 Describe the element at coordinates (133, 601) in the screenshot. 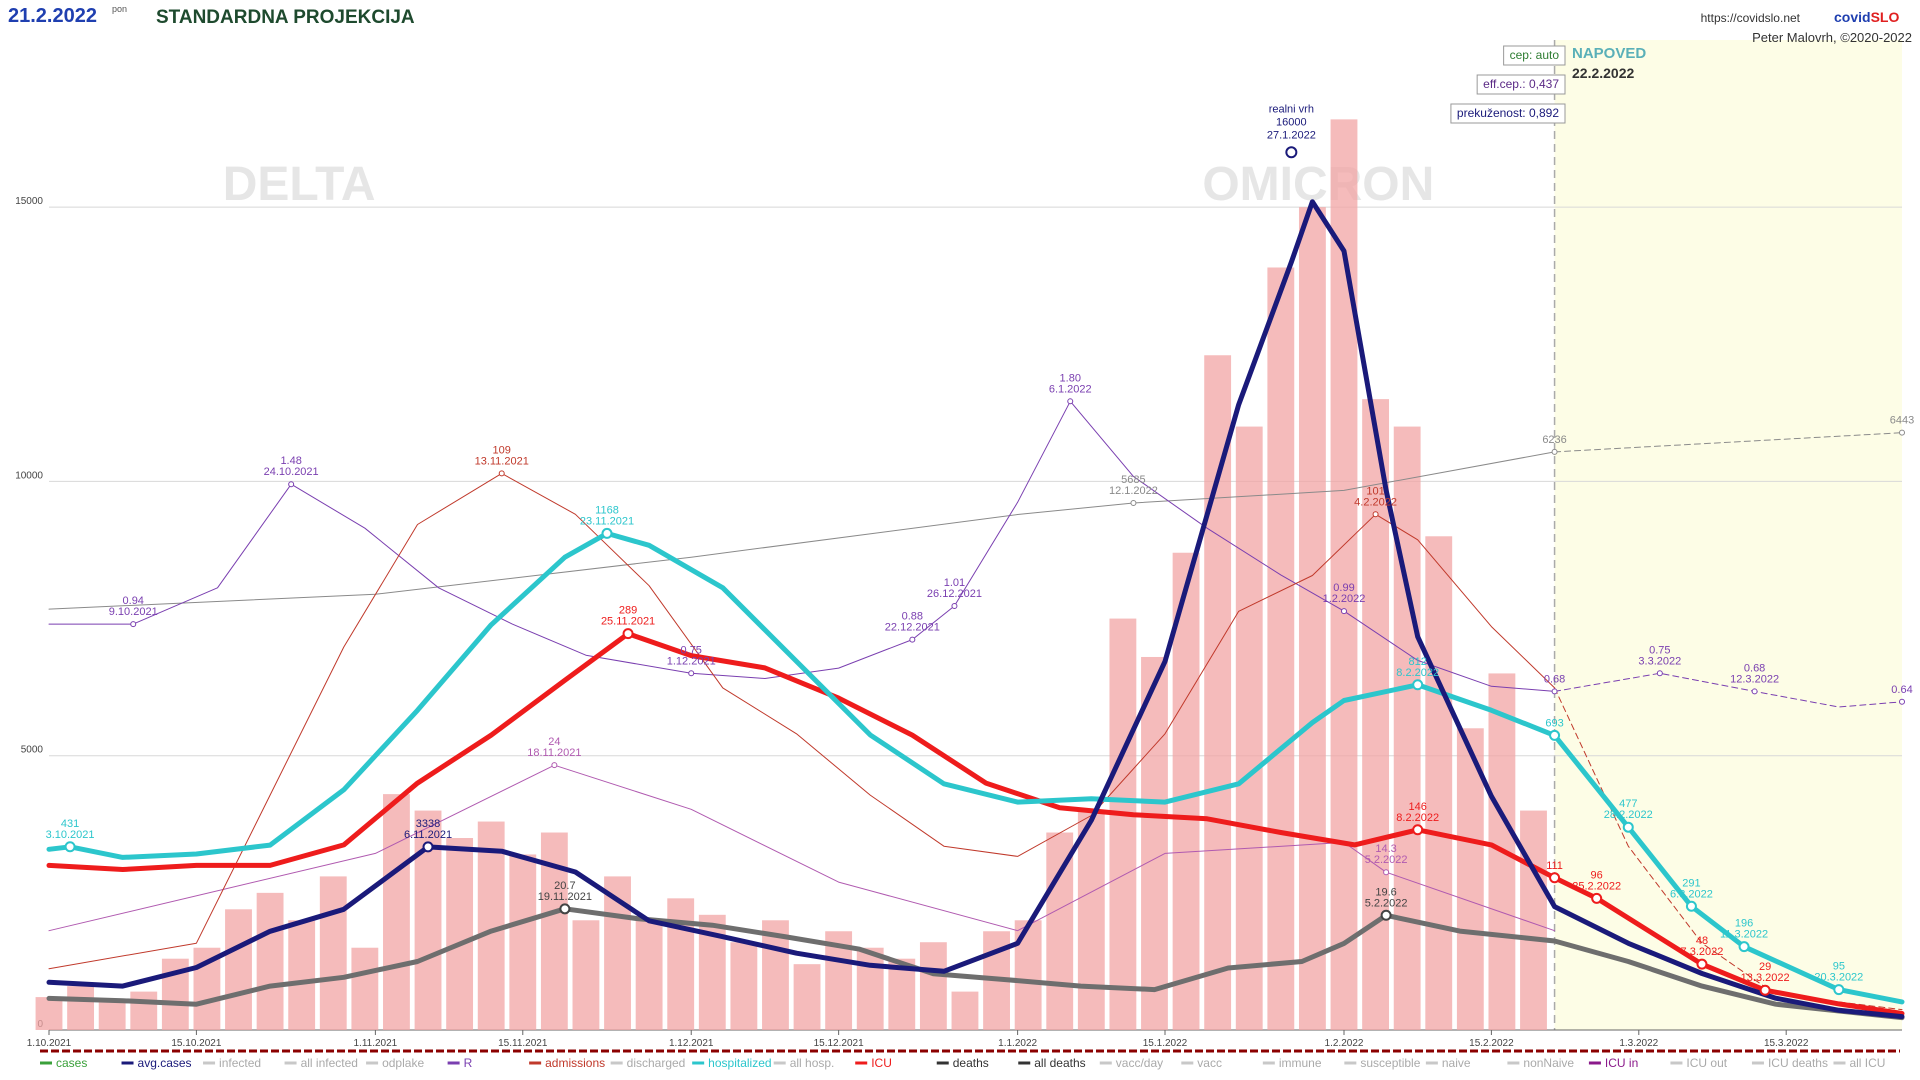

I see `annotation-value: 0.94` at that location.